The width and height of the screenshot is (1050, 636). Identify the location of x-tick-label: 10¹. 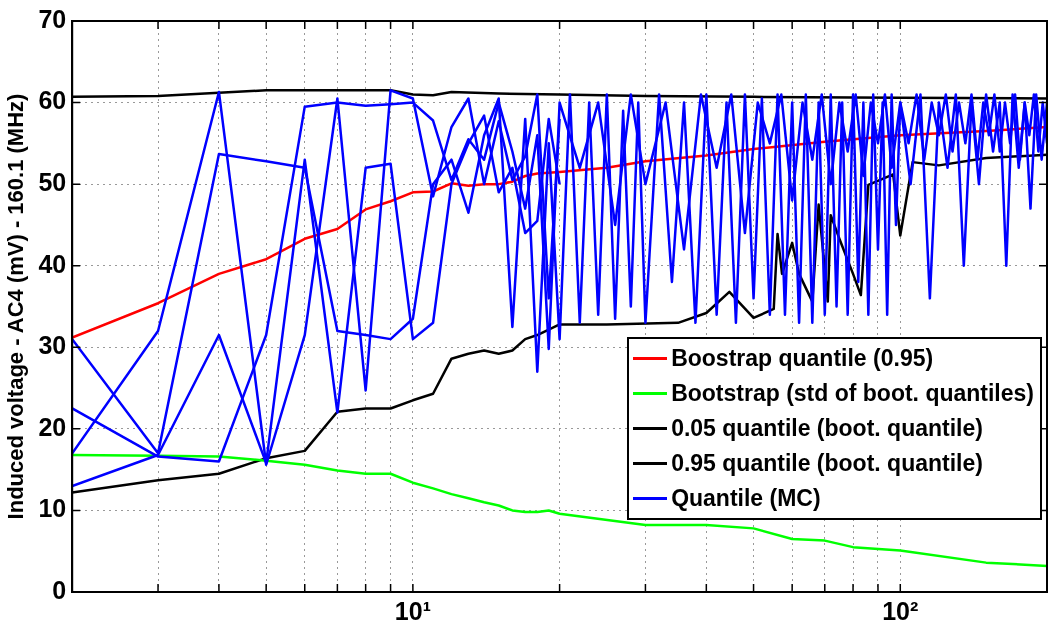
(412, 610).